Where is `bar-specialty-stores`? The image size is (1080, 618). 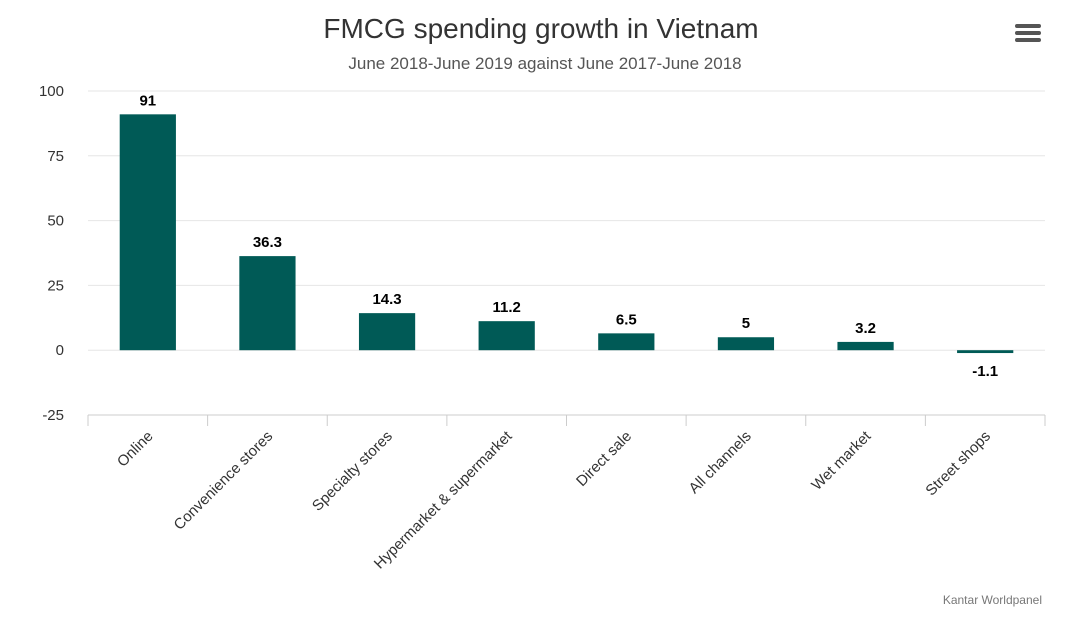 bar-specialty-stores is located at coordinates (387, 332).